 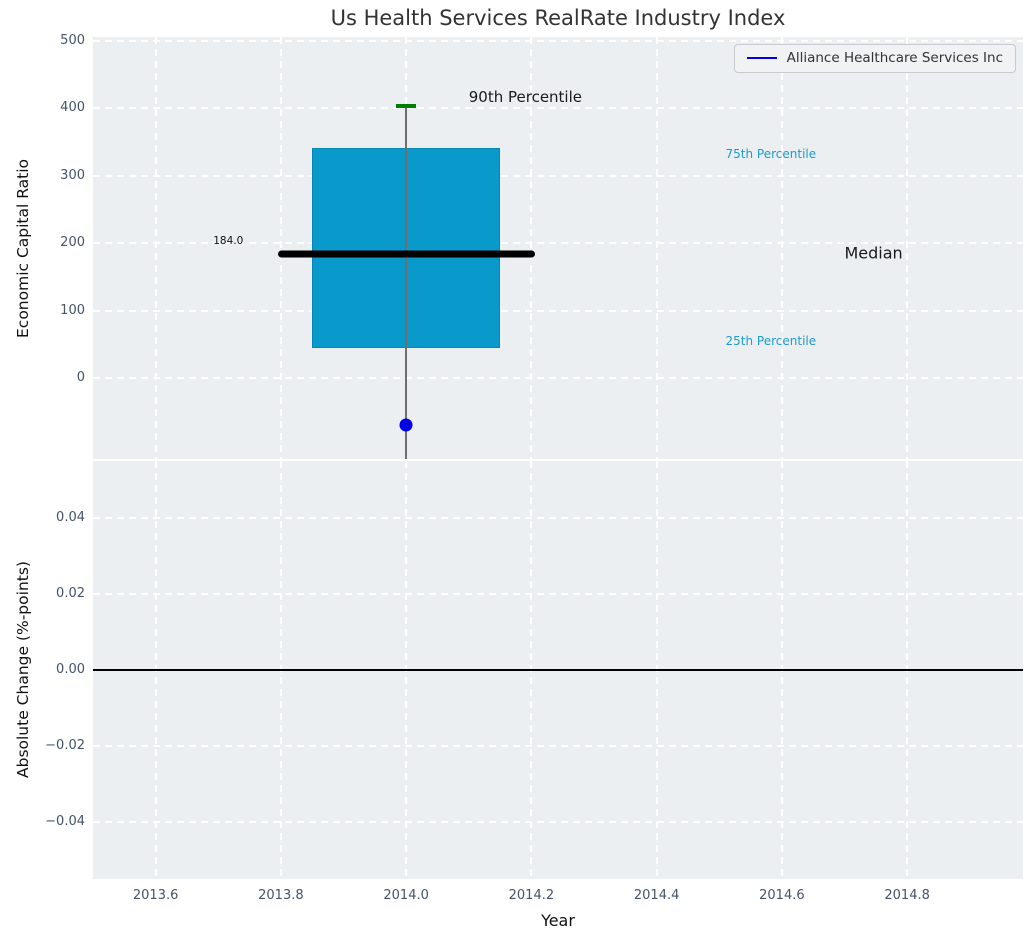 I want to click on xlabel-year: Year, so click(x=558, y=920).